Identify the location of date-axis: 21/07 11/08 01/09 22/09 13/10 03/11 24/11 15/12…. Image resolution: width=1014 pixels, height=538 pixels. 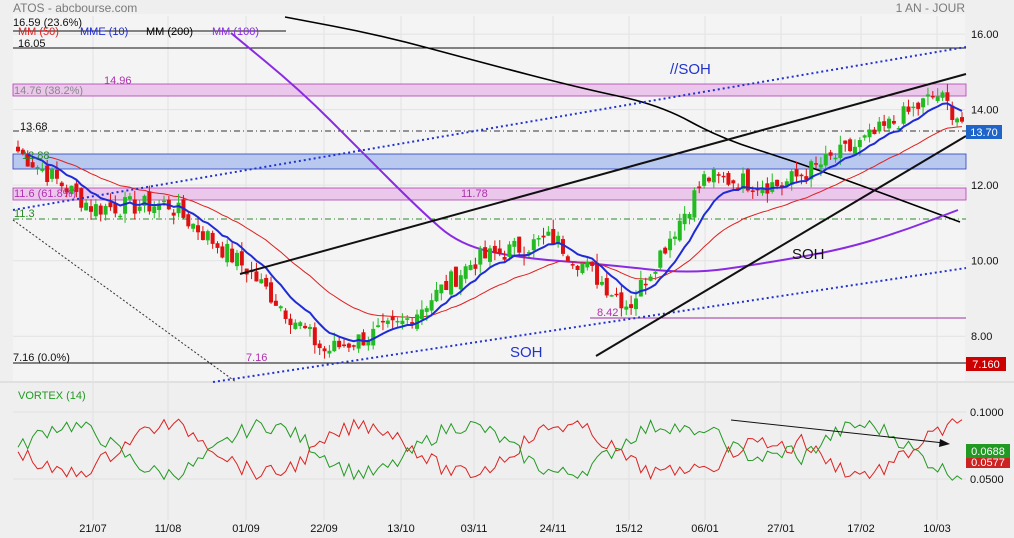
(515, 529).